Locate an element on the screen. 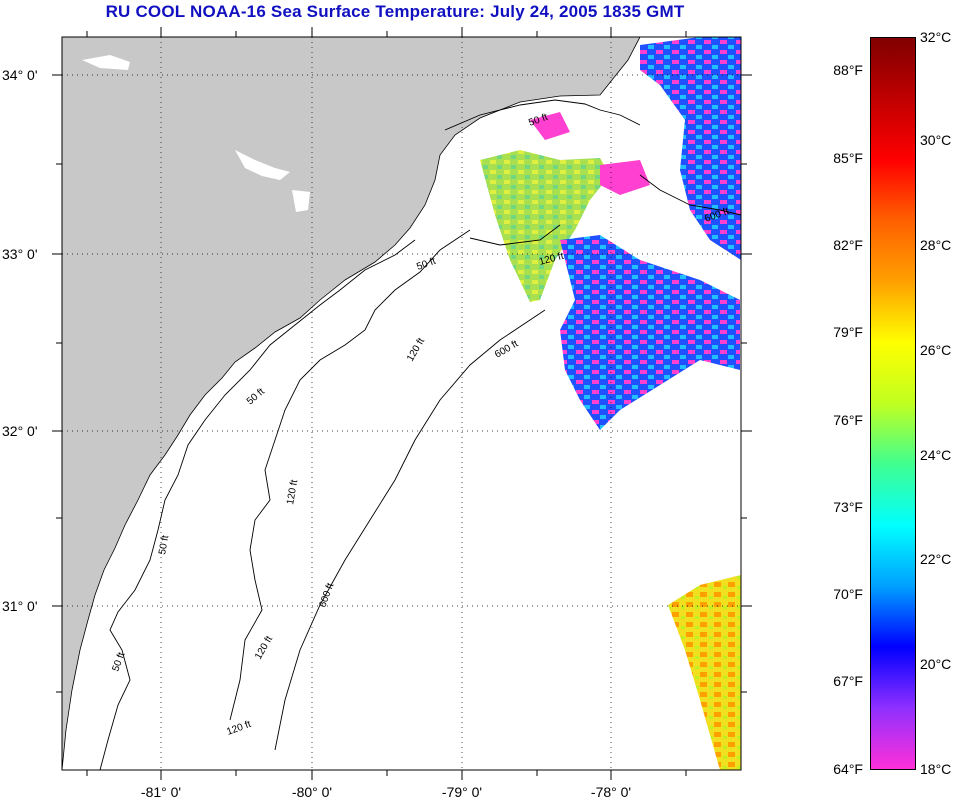 Image resolution: width=968 pixels, height=801 pixels. colorbar-f-label: 70°F is located at coordinates (848, 594).